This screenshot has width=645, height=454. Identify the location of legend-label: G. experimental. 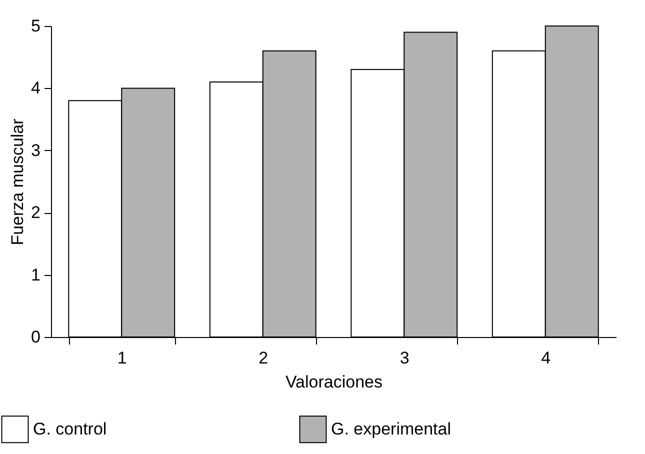
(391, 428).